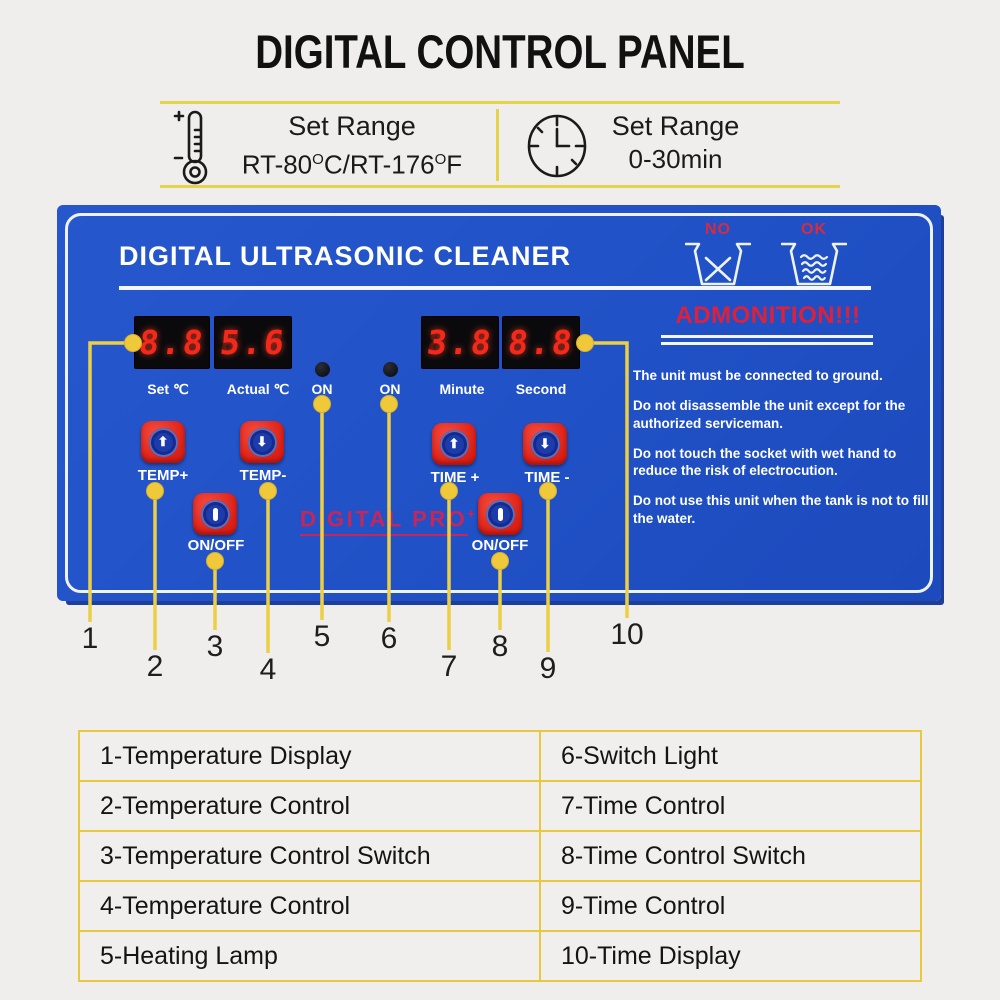  I want to click on callout-6: 6, so click(389, 638).